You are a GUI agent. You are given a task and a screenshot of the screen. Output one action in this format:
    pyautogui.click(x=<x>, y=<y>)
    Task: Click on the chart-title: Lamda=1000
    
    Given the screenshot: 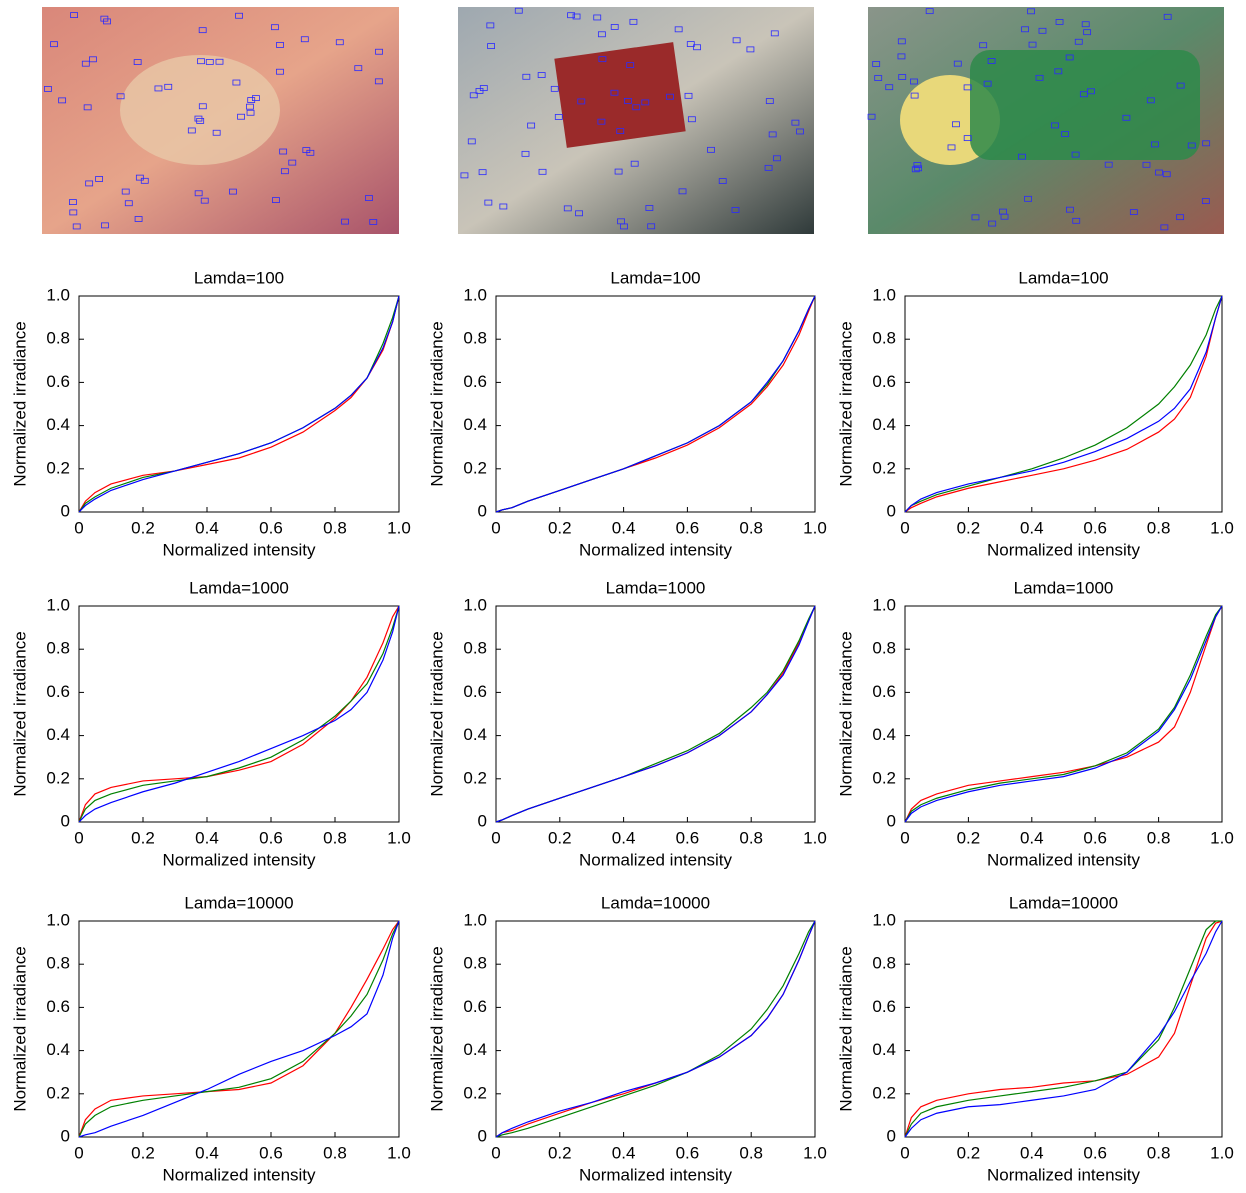 What is the action you would take?
    pyautogui.click(x=1064, y=587)
    